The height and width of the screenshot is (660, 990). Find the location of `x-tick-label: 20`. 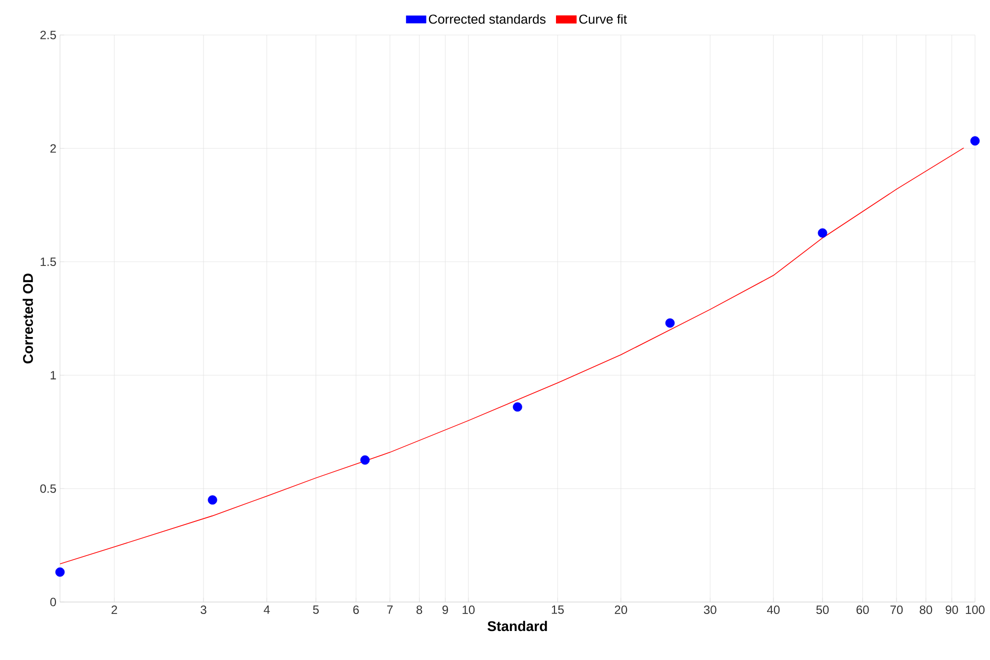

x-tick-label: 20 is located at coordinates (621, 610).